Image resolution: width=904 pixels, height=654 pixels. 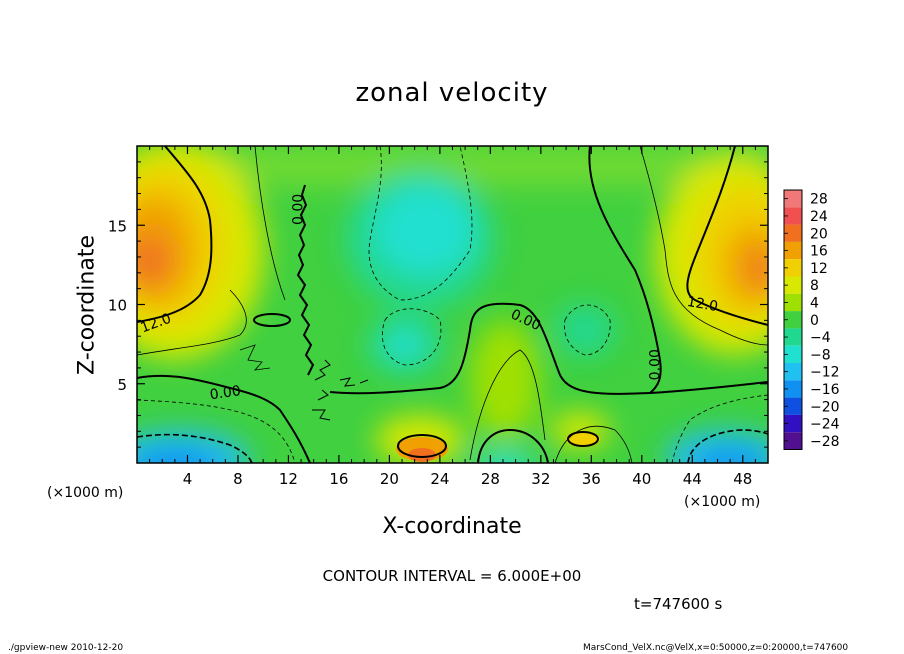 I want to click on chart-title: zonal velocity, so click(x=452, y=93).